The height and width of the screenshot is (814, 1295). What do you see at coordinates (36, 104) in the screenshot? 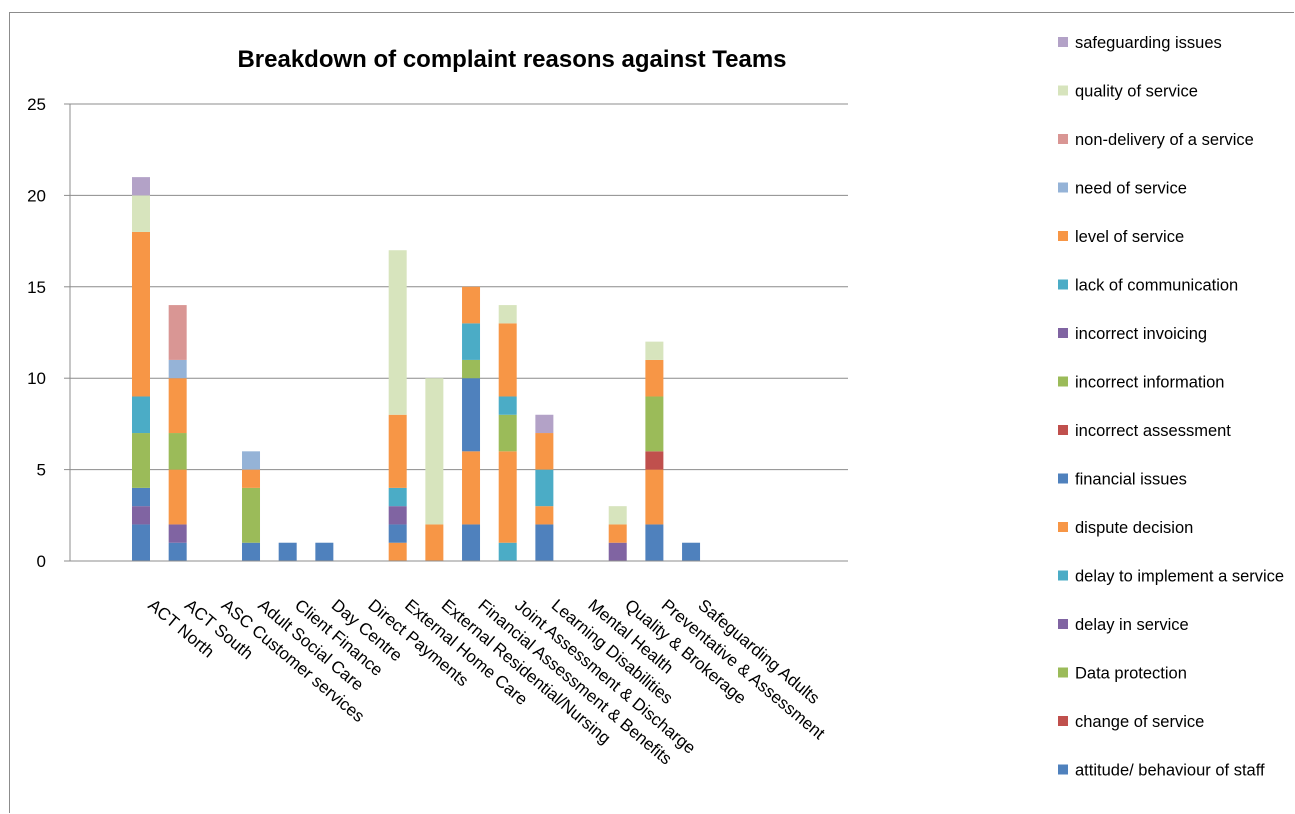
I see `y-tick-label: 25` at bounding box center [36, 104].